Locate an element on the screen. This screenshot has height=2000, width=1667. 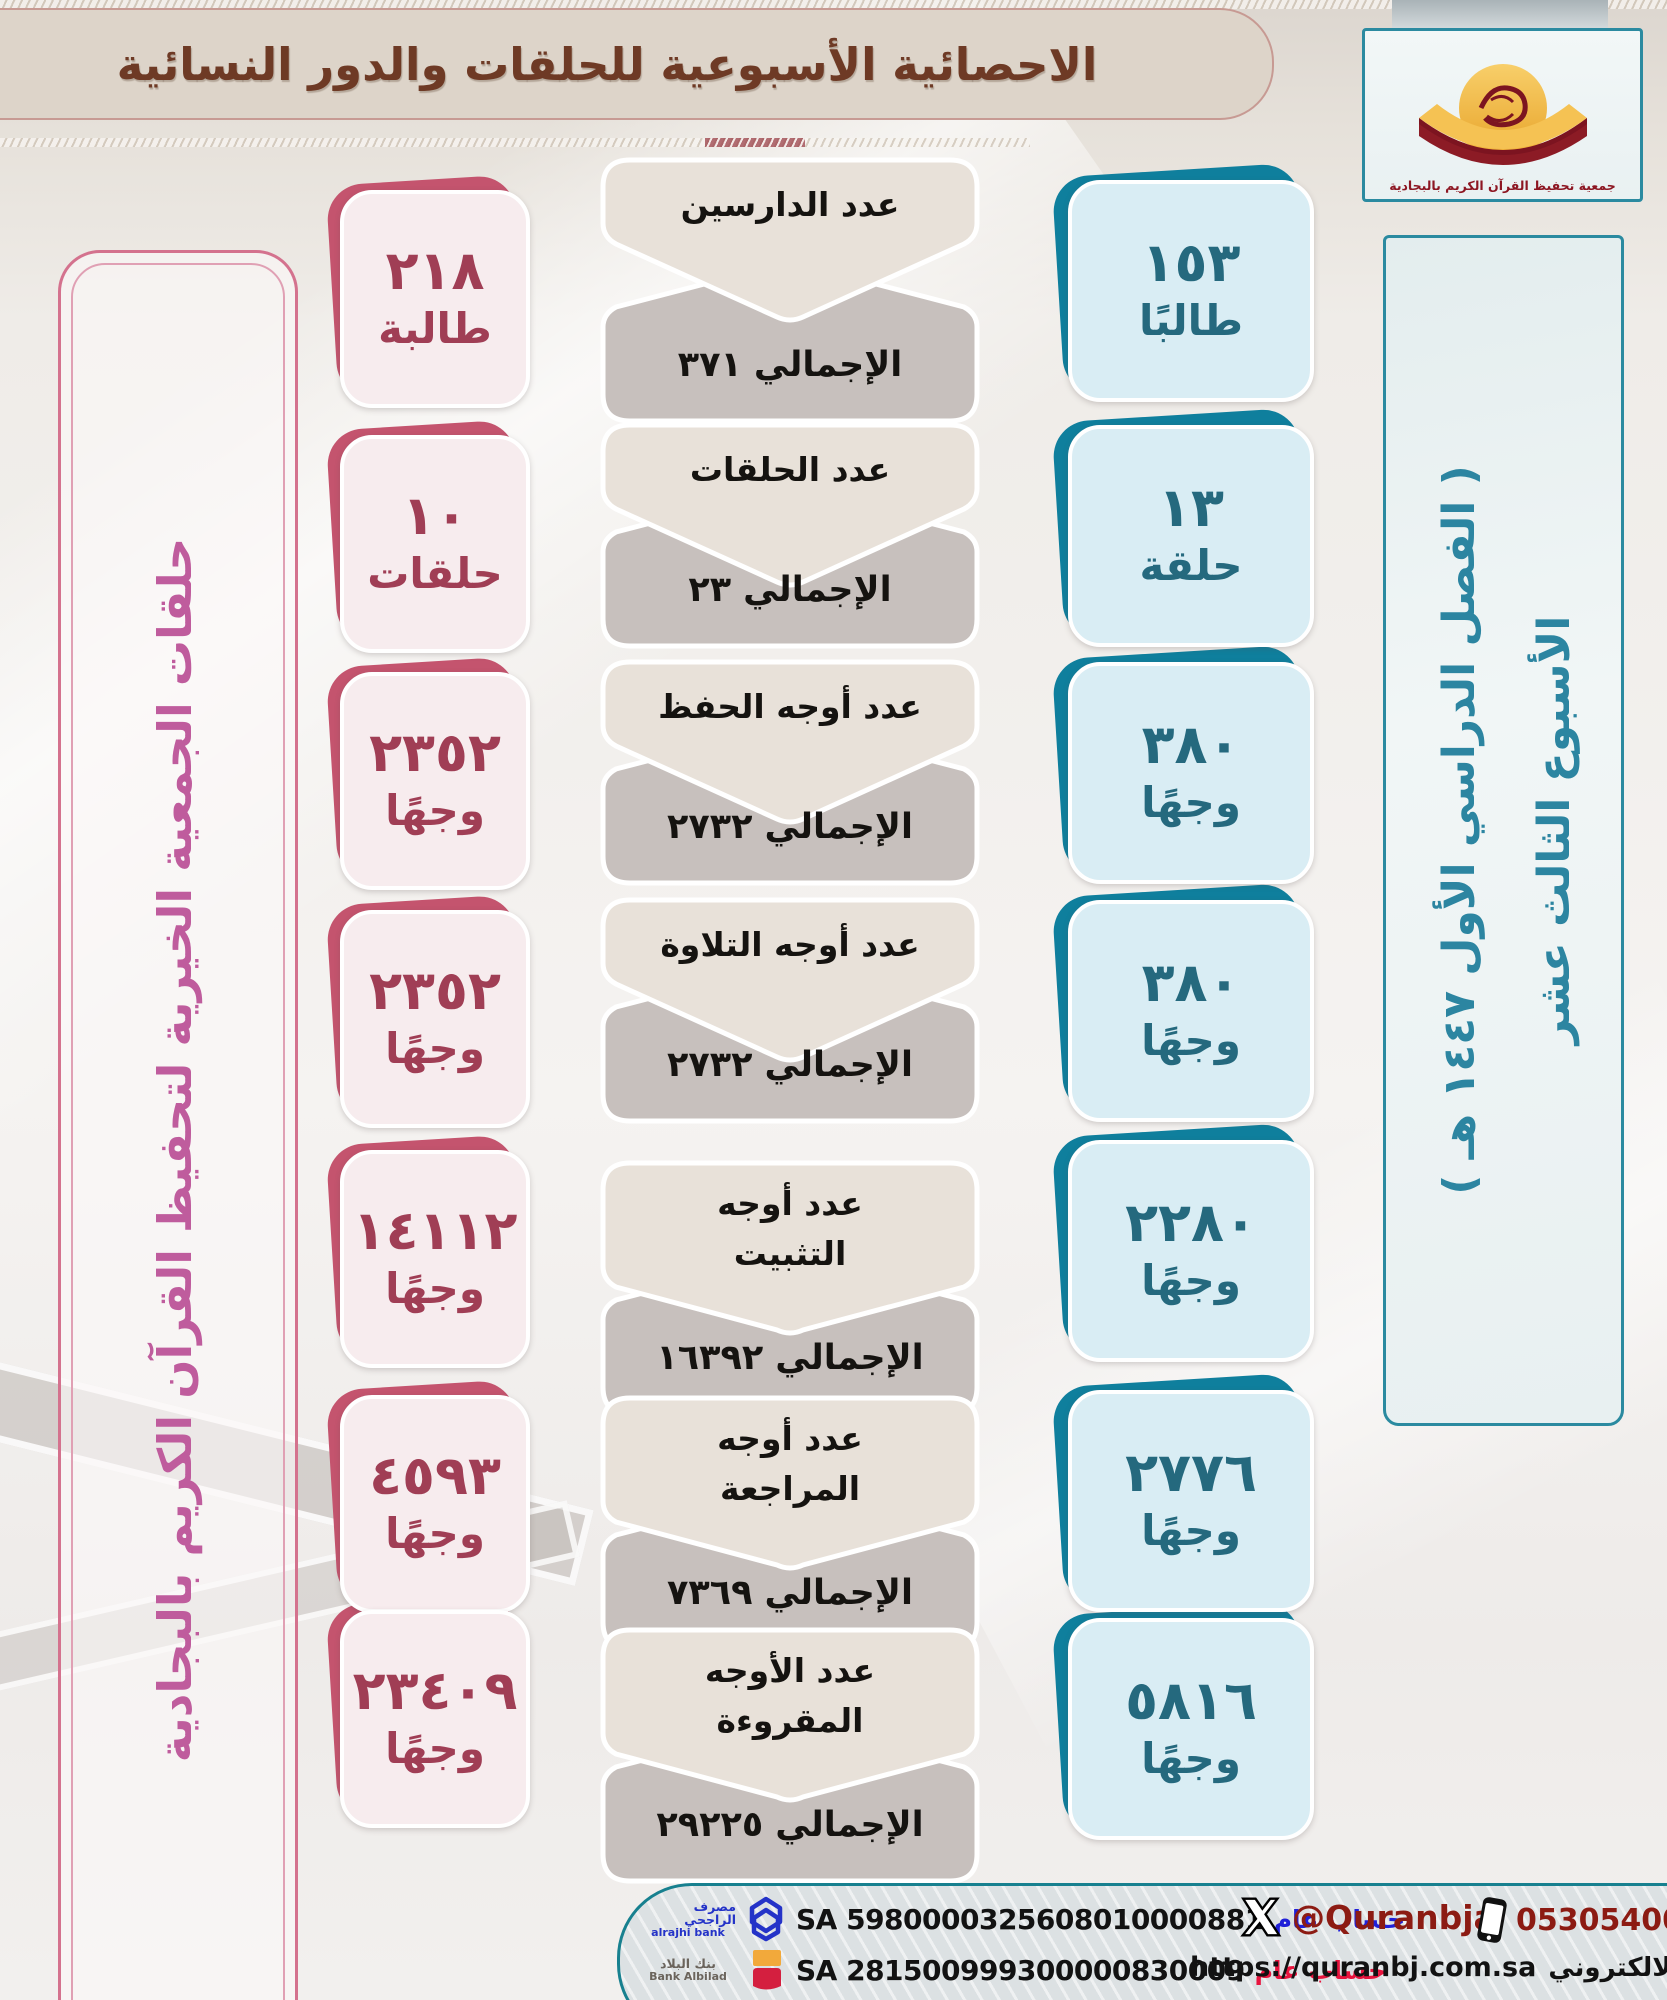
total-value: ٧٣٦٩ is located at coordinates (710, 1593).